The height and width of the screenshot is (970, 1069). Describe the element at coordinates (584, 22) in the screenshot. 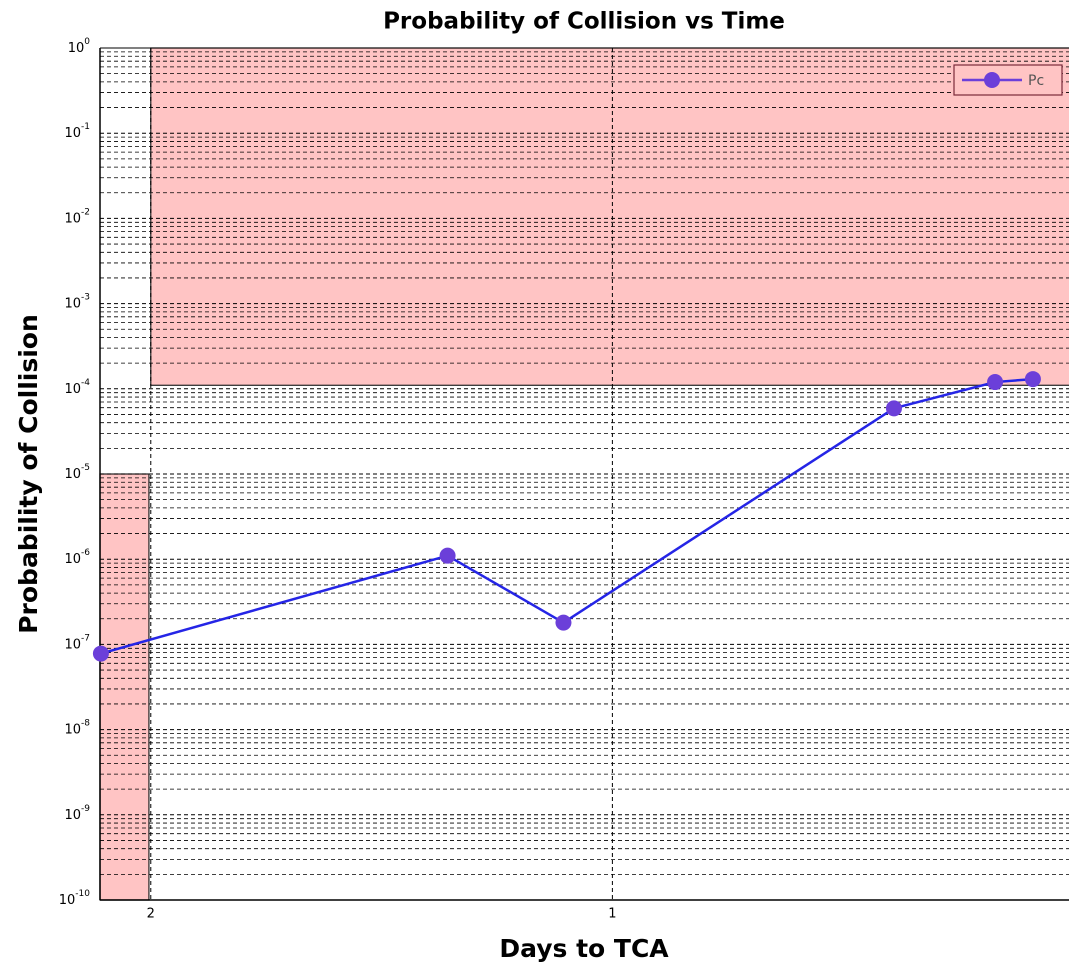

I see `chart-title: Probability of Collision vs Time` at that location.